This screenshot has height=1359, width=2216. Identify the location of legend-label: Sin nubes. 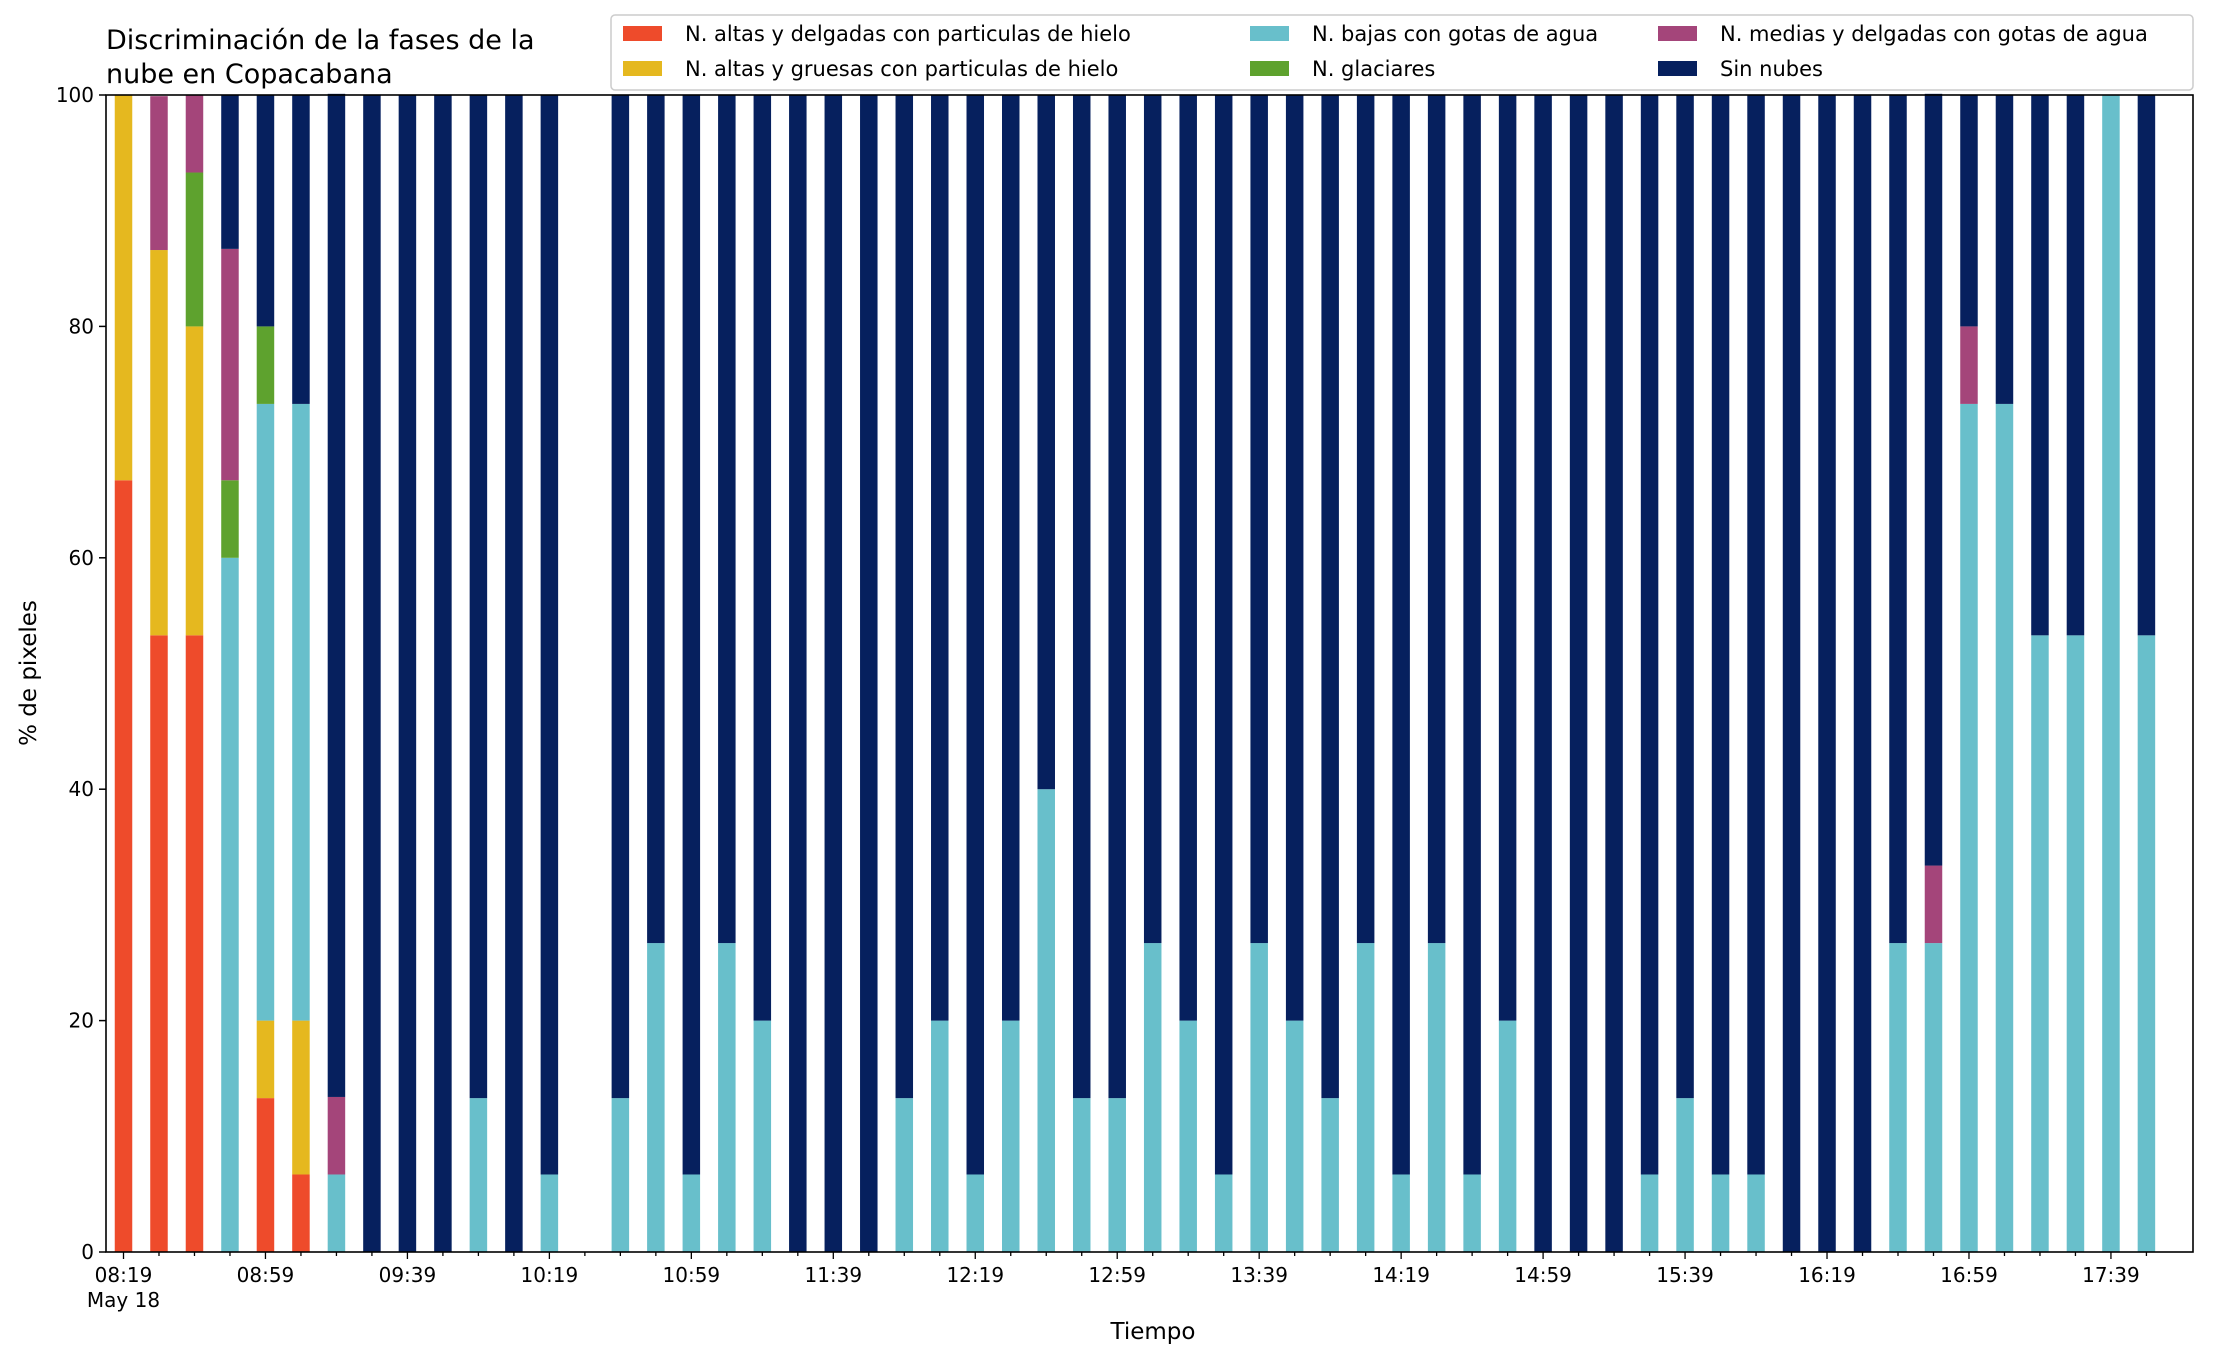
(1771, 69).